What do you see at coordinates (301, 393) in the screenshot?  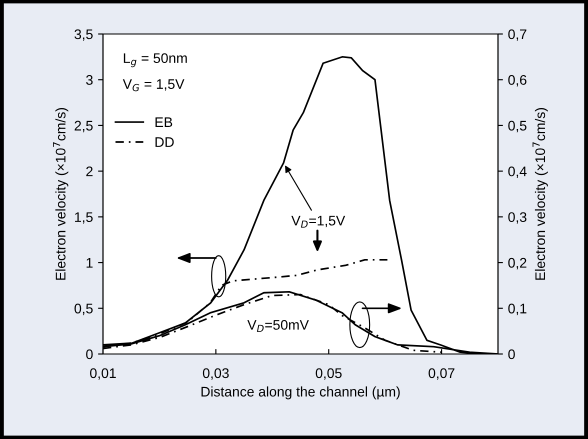 I see `x-axis-title: Distance along the channel (µm)` at bounding box center [301, 393].